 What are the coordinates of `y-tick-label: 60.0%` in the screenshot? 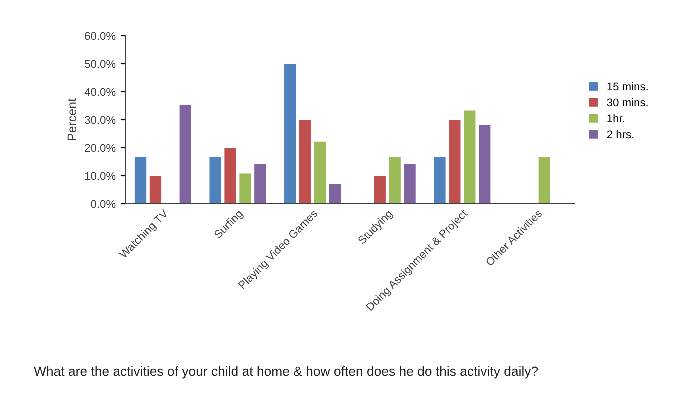 It's located at (100, 36).